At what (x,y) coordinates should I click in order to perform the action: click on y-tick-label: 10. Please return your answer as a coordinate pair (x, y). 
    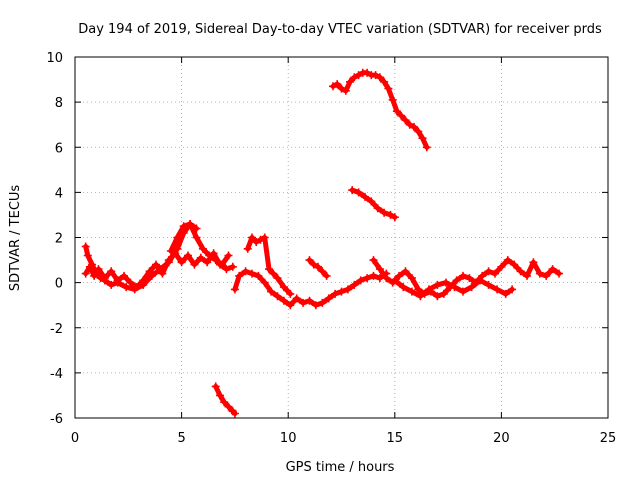
    Looking at the image, I should click on (54, 58).